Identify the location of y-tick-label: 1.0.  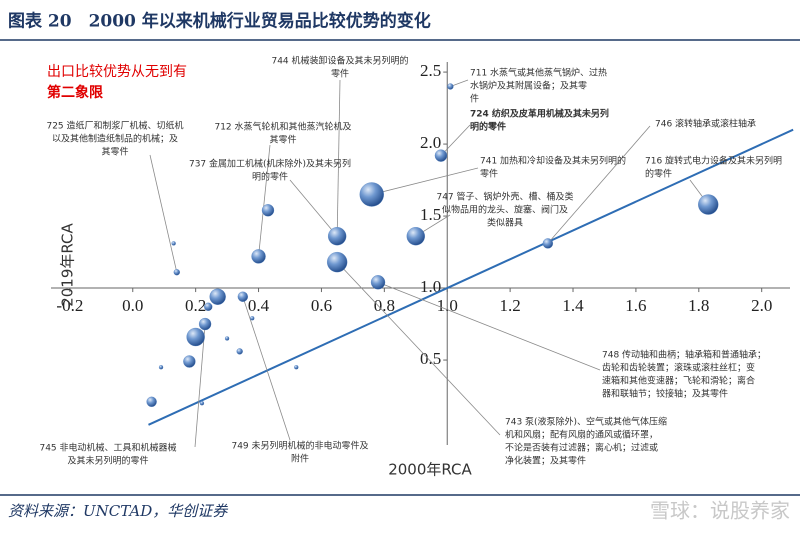
(430, 286).